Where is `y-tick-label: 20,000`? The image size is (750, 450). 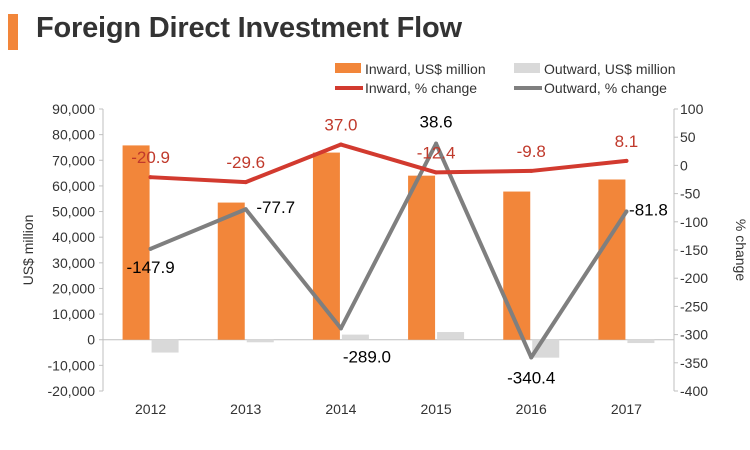
y-tick-label: 20,000 is located at coordinates (73, 288).